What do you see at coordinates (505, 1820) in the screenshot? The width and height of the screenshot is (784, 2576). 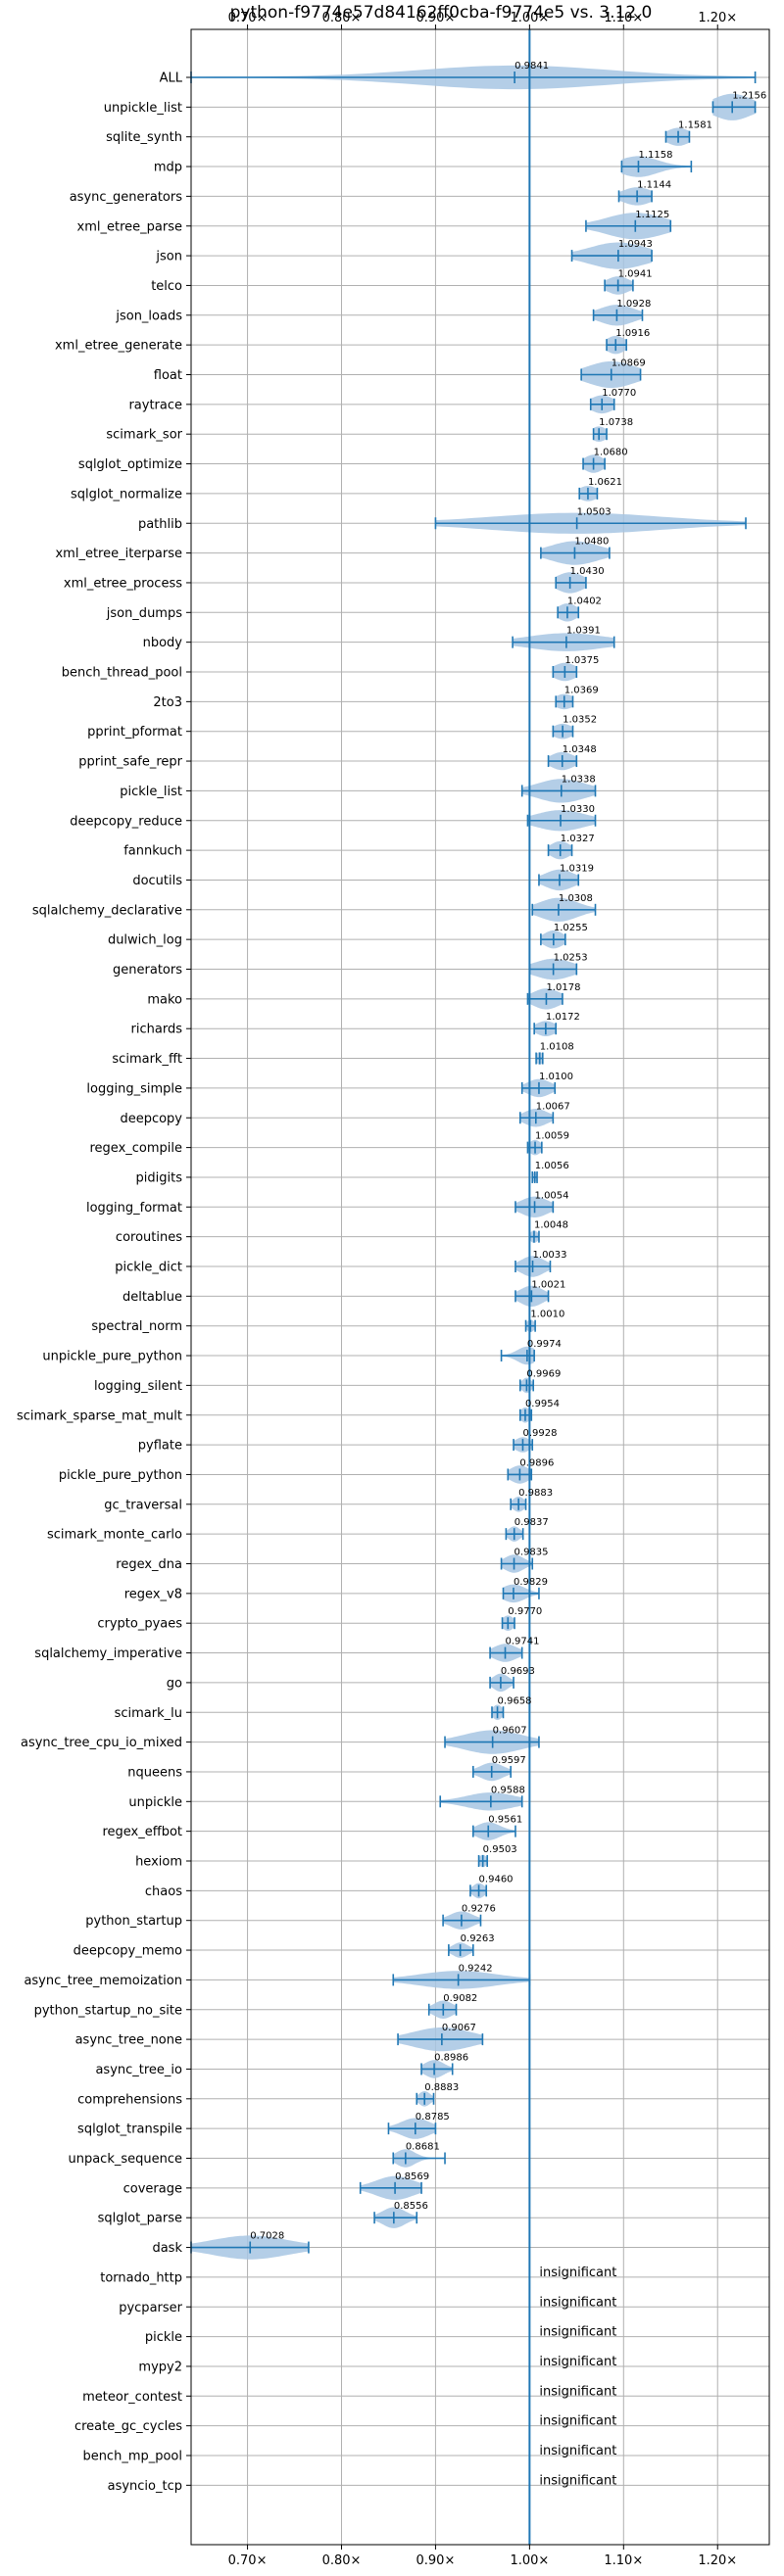 I see `value-label: 0.9561` at bounding box center [505, 1820].